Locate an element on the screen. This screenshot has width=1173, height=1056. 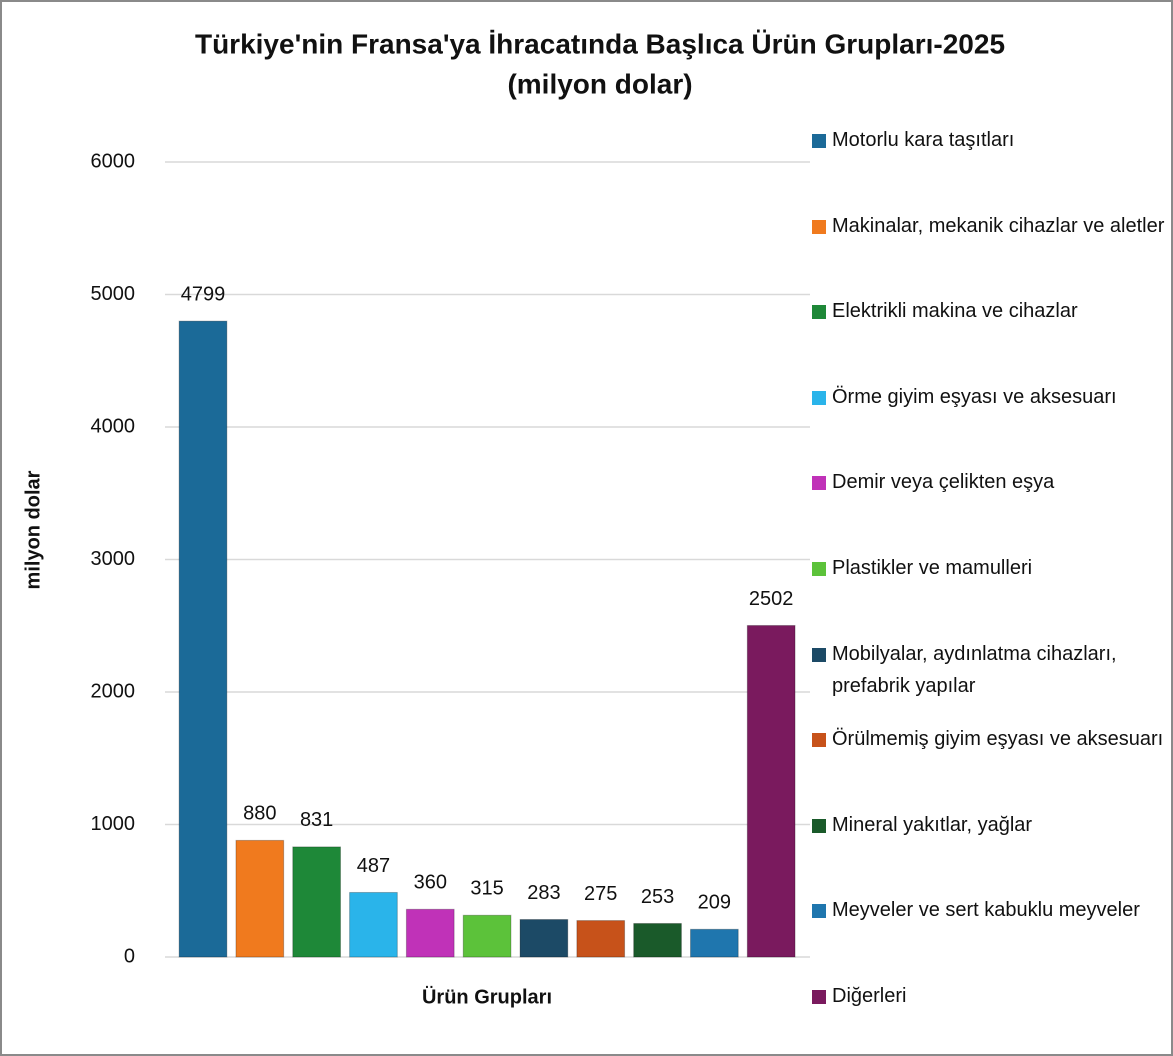
y-tick-label: 6000 is located at coordinates (113, 161).